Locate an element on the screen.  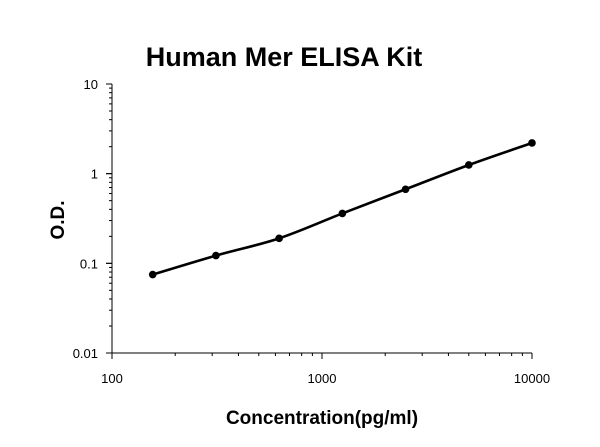
x-axis-ticks: 100 1000 10000 is located at coordinates (325, 369).